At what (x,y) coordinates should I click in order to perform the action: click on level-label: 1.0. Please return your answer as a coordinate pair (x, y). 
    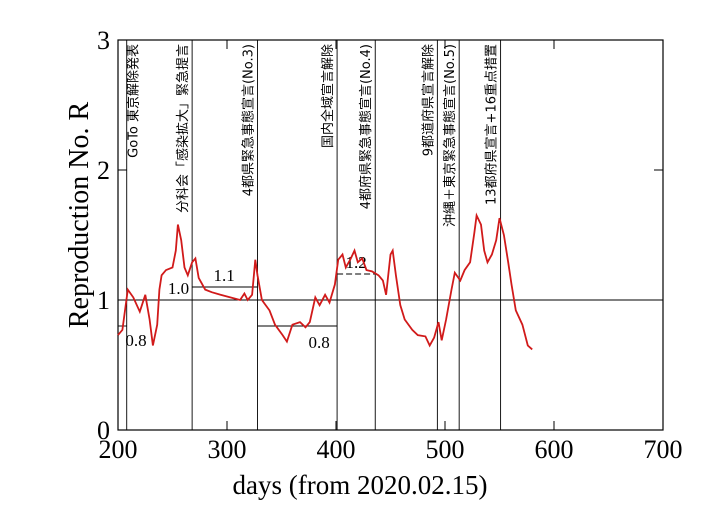
    Looking at the image, I should click on (178, 288).